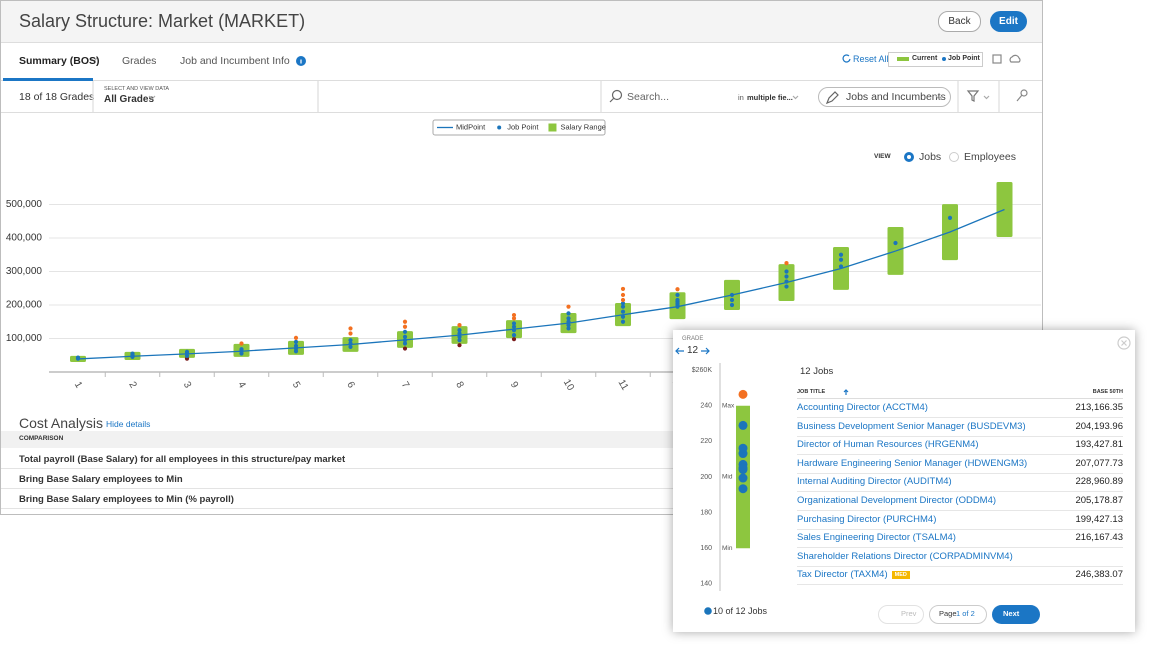 The height and width of the screenshot is (650, 1153). What do you see at coordinates (41, 438) in the screenshot?
I see `cost-header: COMPARISON` at bounding box center [41, 438].